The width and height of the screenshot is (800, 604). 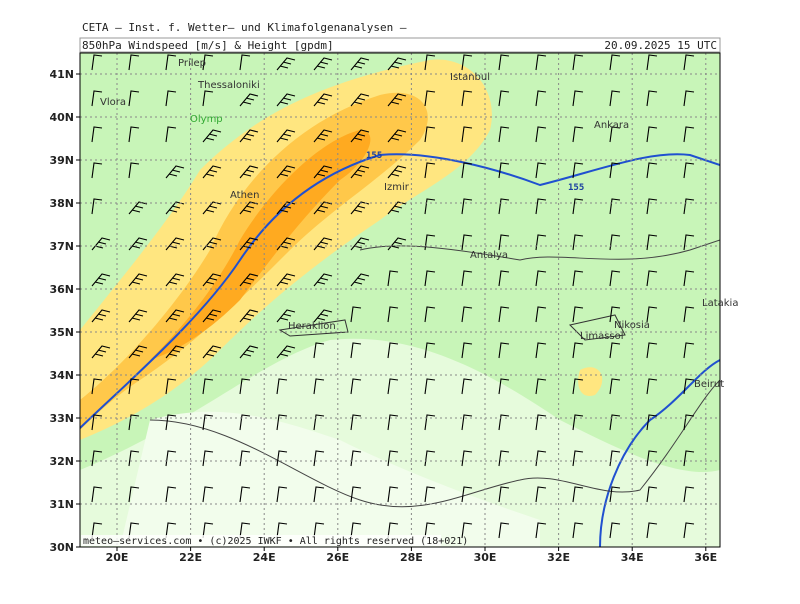 I want to click on lighter-area, so click(x=330, y=479).